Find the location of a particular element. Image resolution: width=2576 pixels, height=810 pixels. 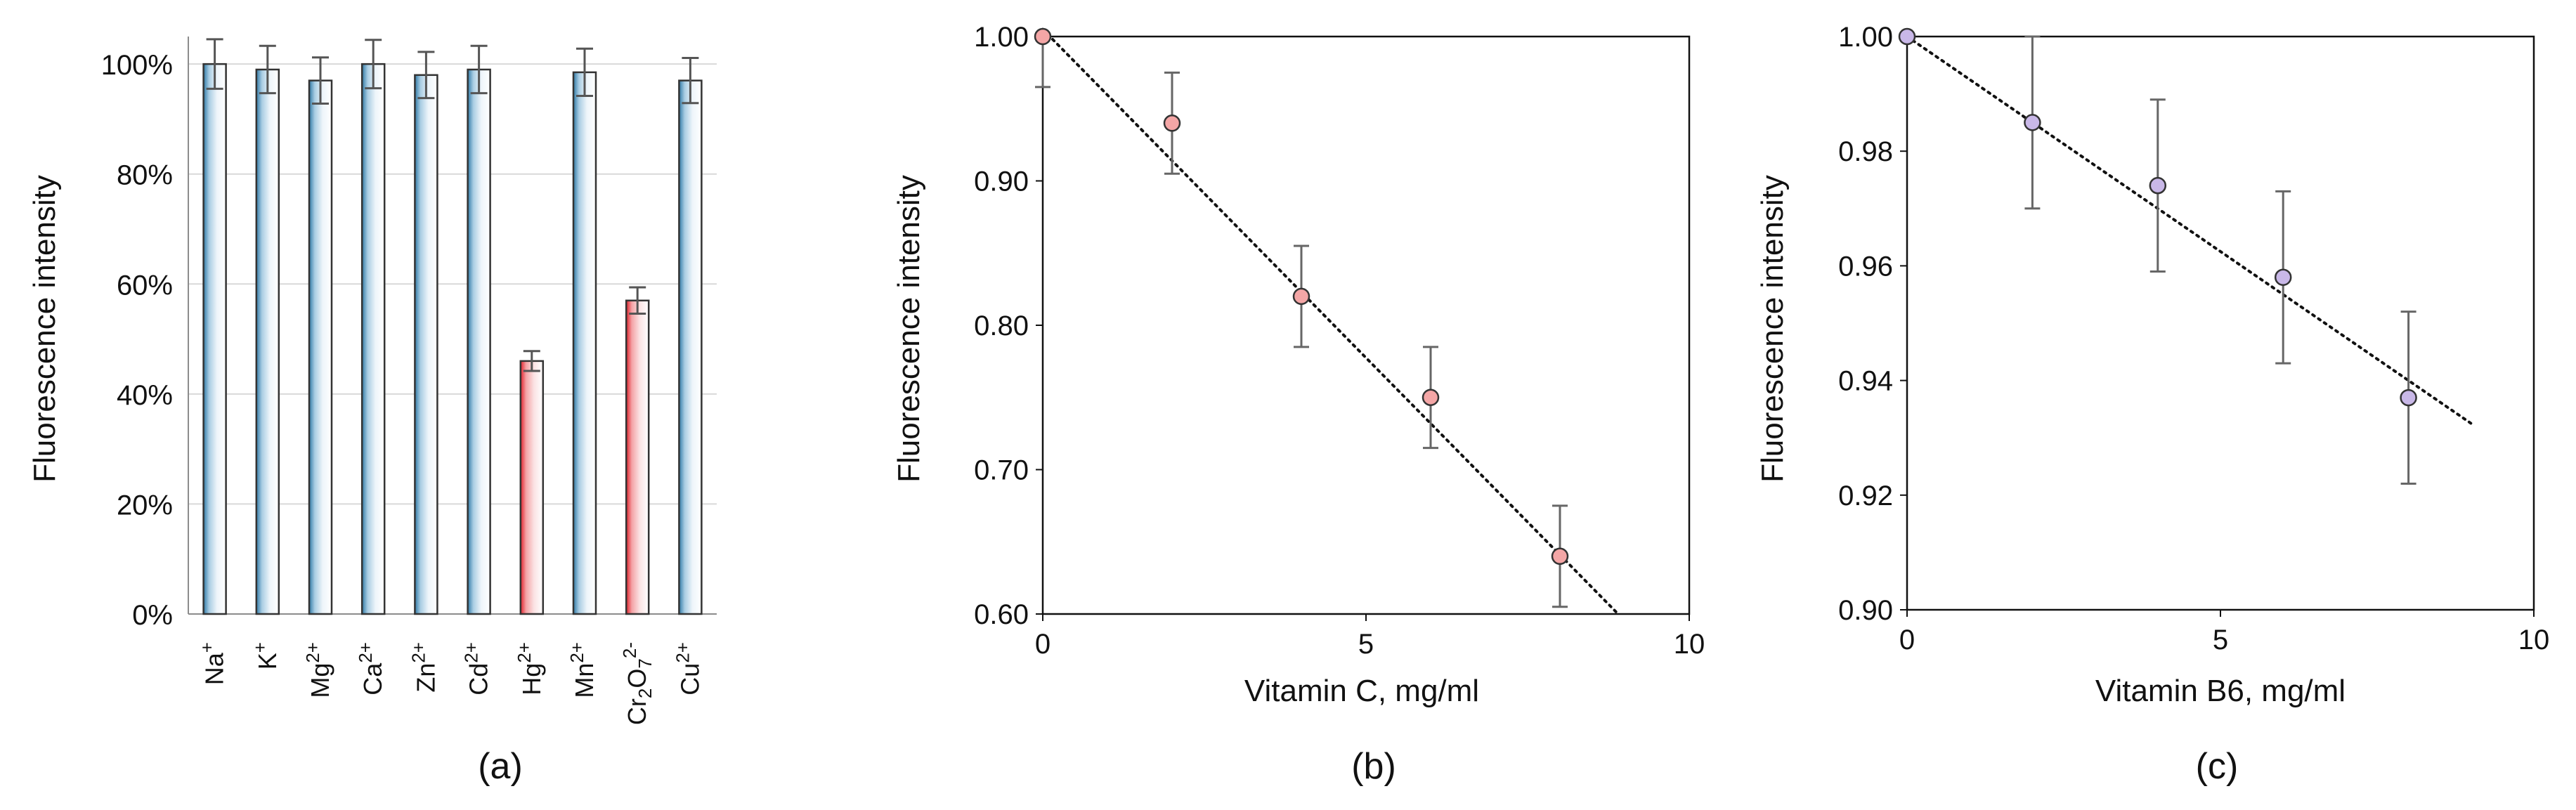

a-y-tick-label: 0% is located at coordinates (152, 615).